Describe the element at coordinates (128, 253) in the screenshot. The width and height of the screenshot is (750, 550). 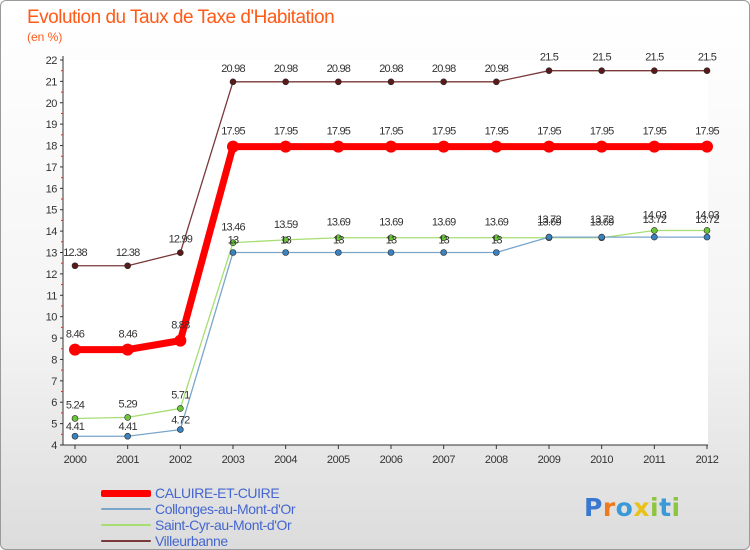
I see `data-label: 12.38` at that location.